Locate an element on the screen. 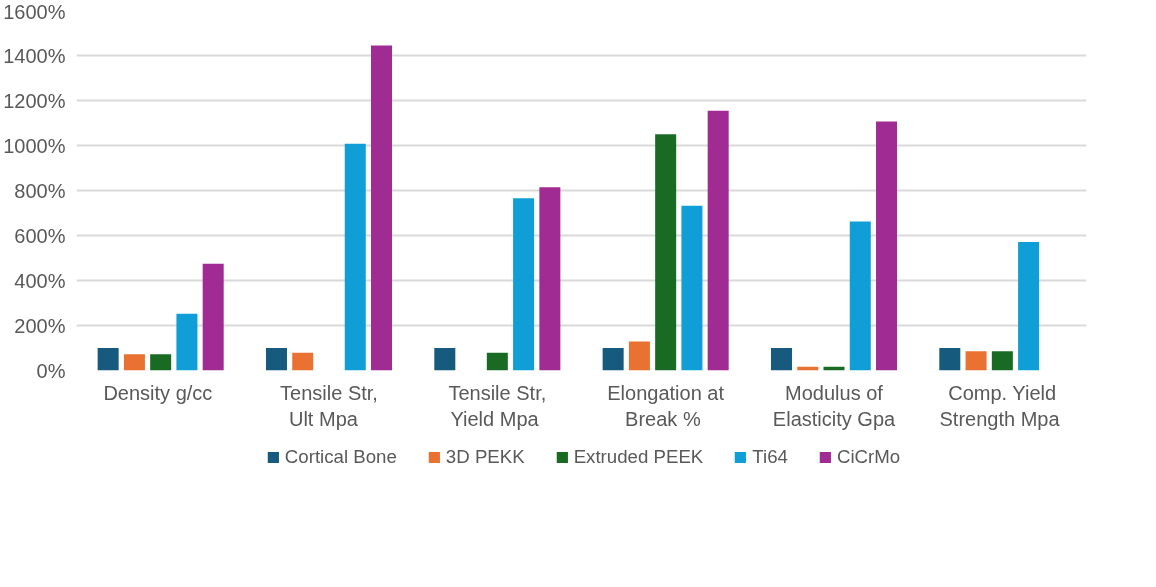  legend-label: Extruded PEEK is located at coordinates (638, 457).